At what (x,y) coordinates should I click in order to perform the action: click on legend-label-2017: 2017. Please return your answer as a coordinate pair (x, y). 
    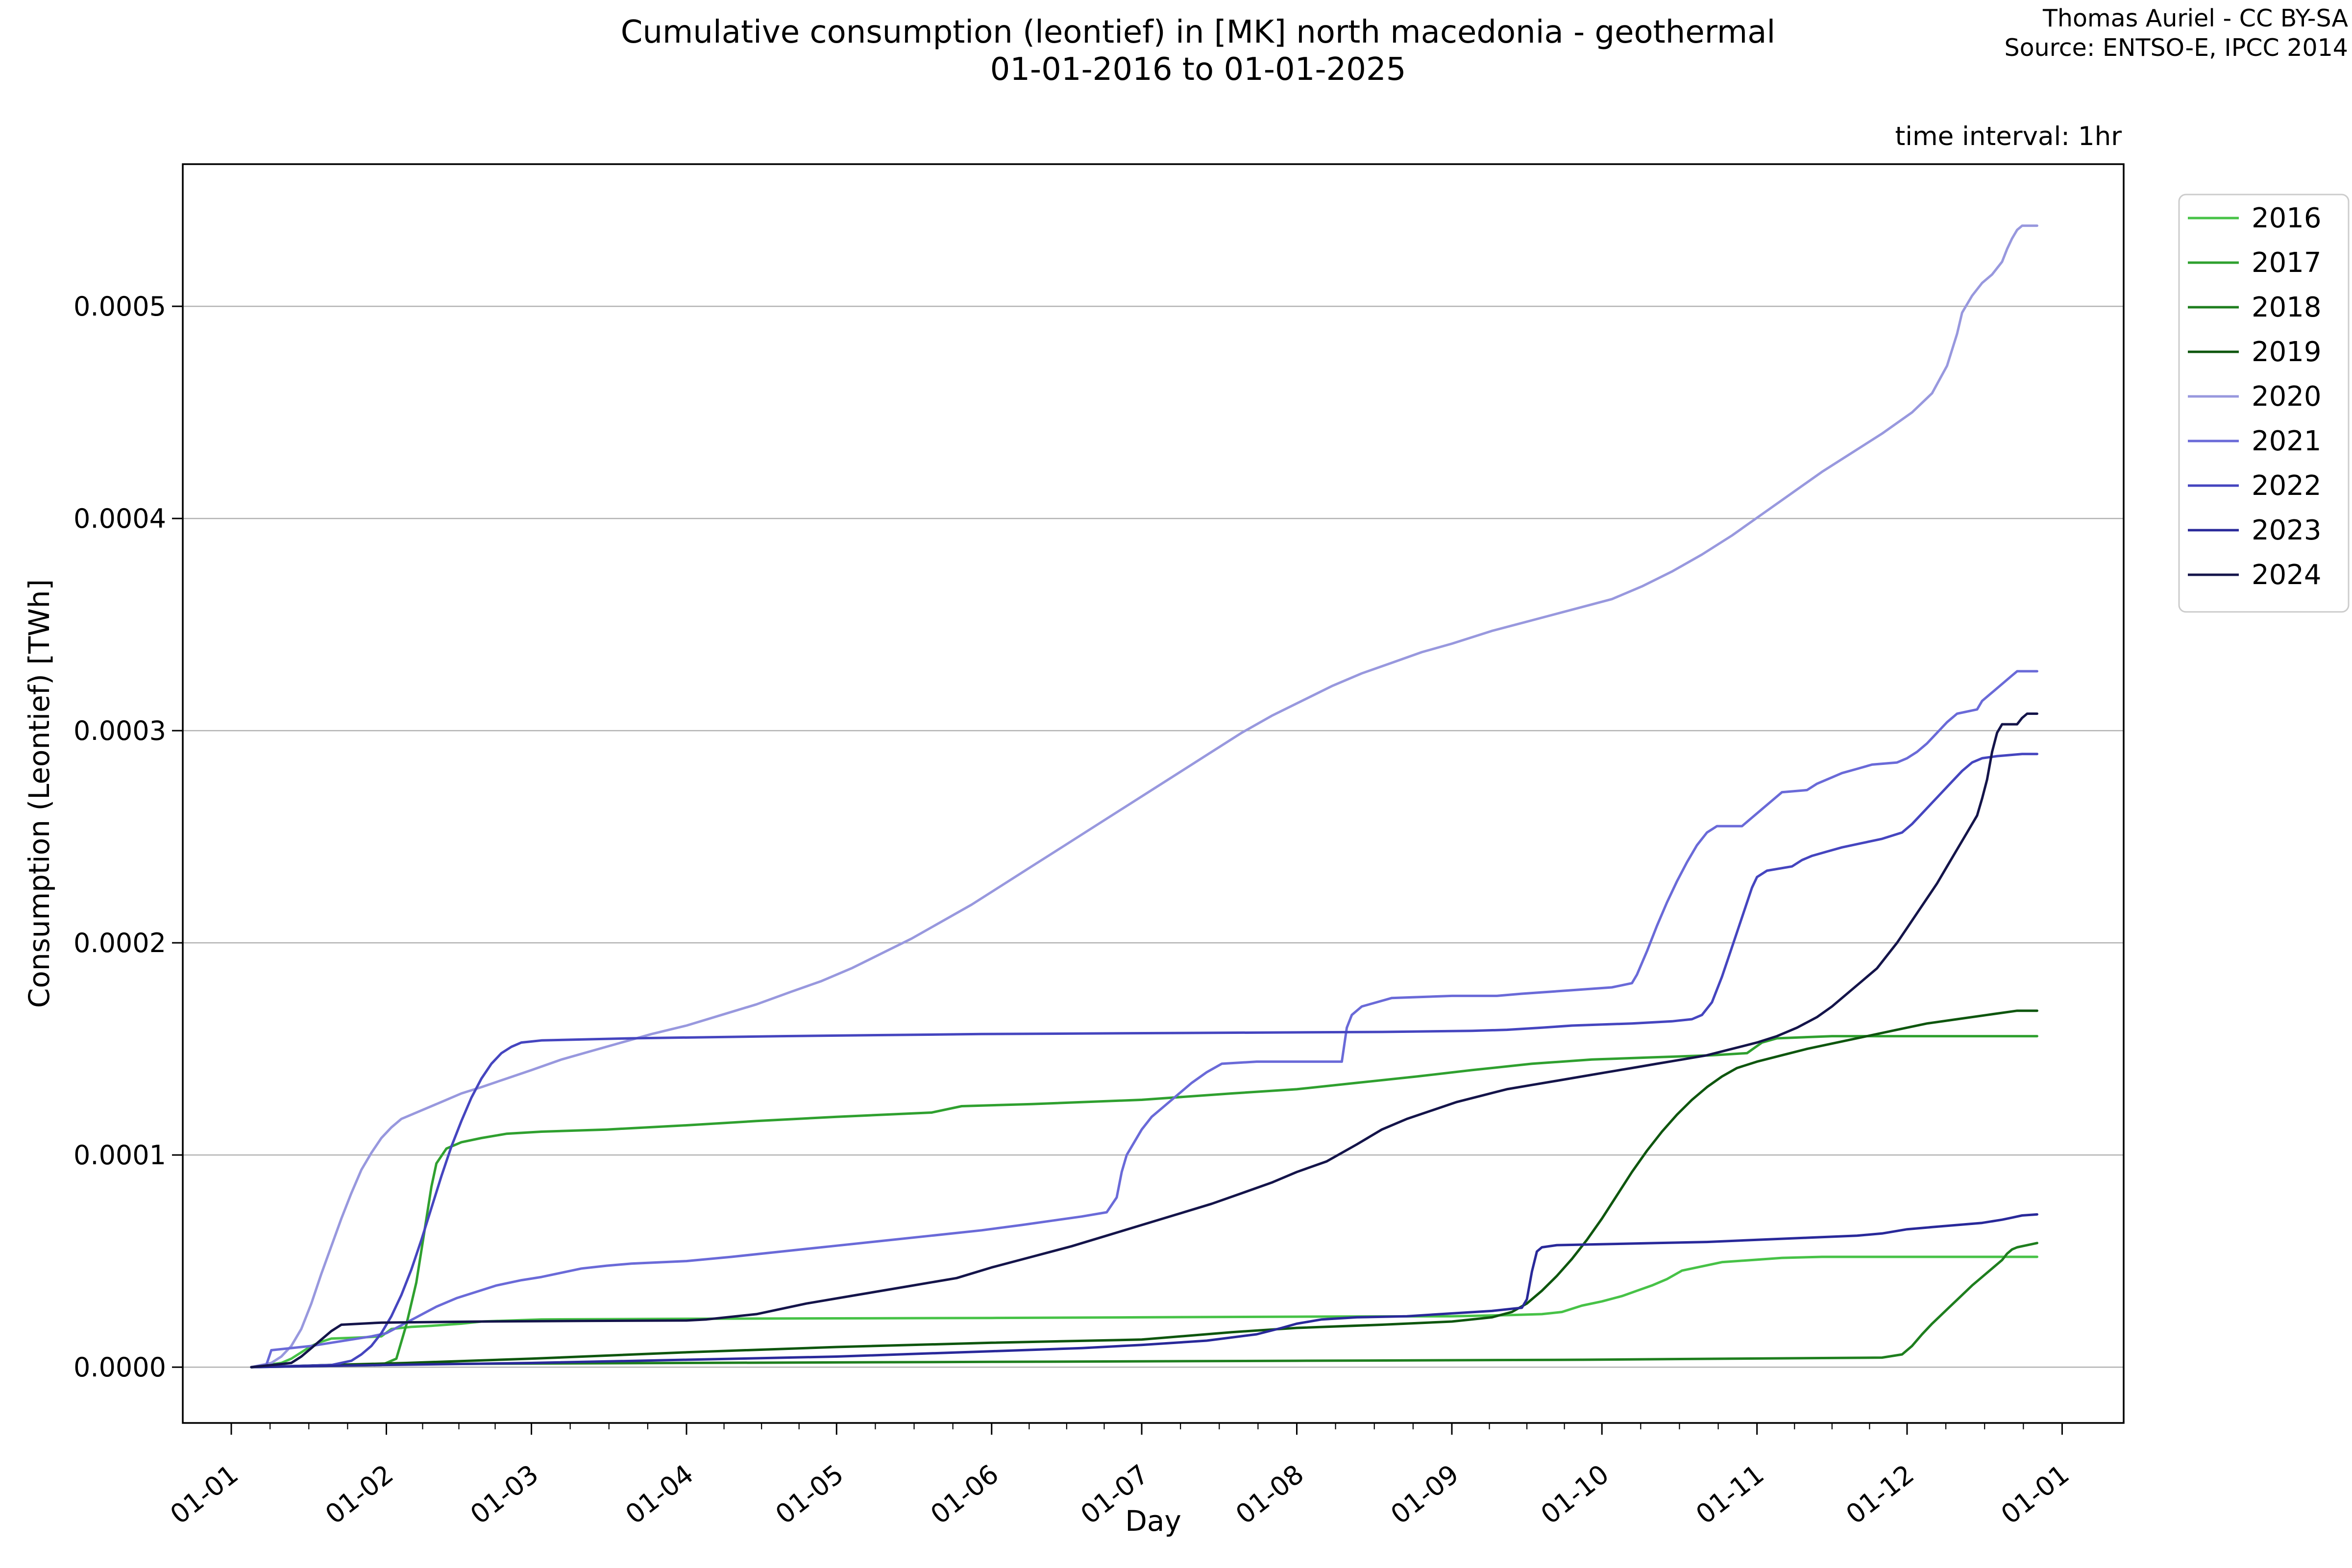
    Looking at the image, I should click on (2287, 263).